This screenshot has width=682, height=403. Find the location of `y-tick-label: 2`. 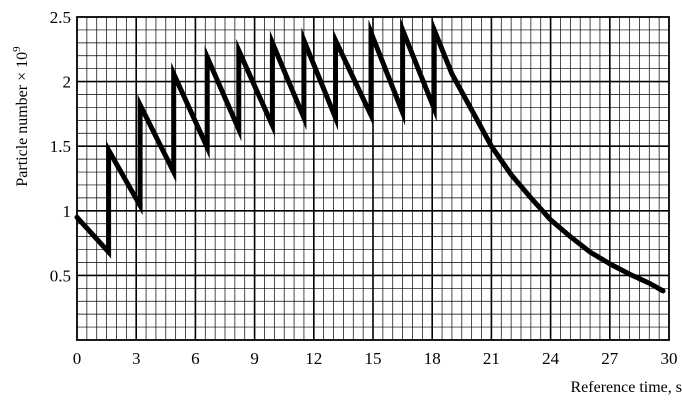

y-tick-label: 2 is located at coordinates (67, 82).